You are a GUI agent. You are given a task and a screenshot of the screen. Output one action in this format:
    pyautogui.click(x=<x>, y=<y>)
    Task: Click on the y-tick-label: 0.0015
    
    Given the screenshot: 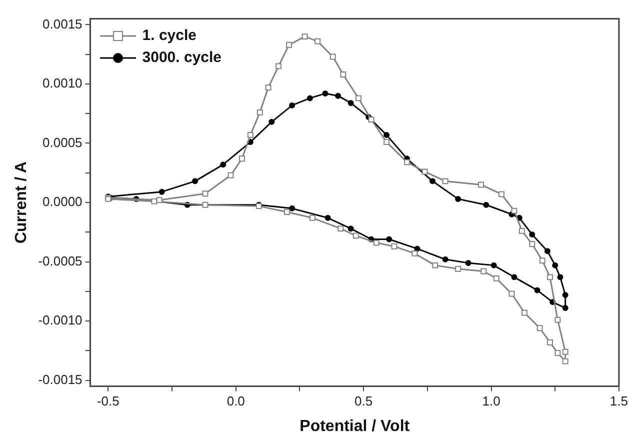 What is the action you would take?
    pyautogui.click(x=62, y=24)
    